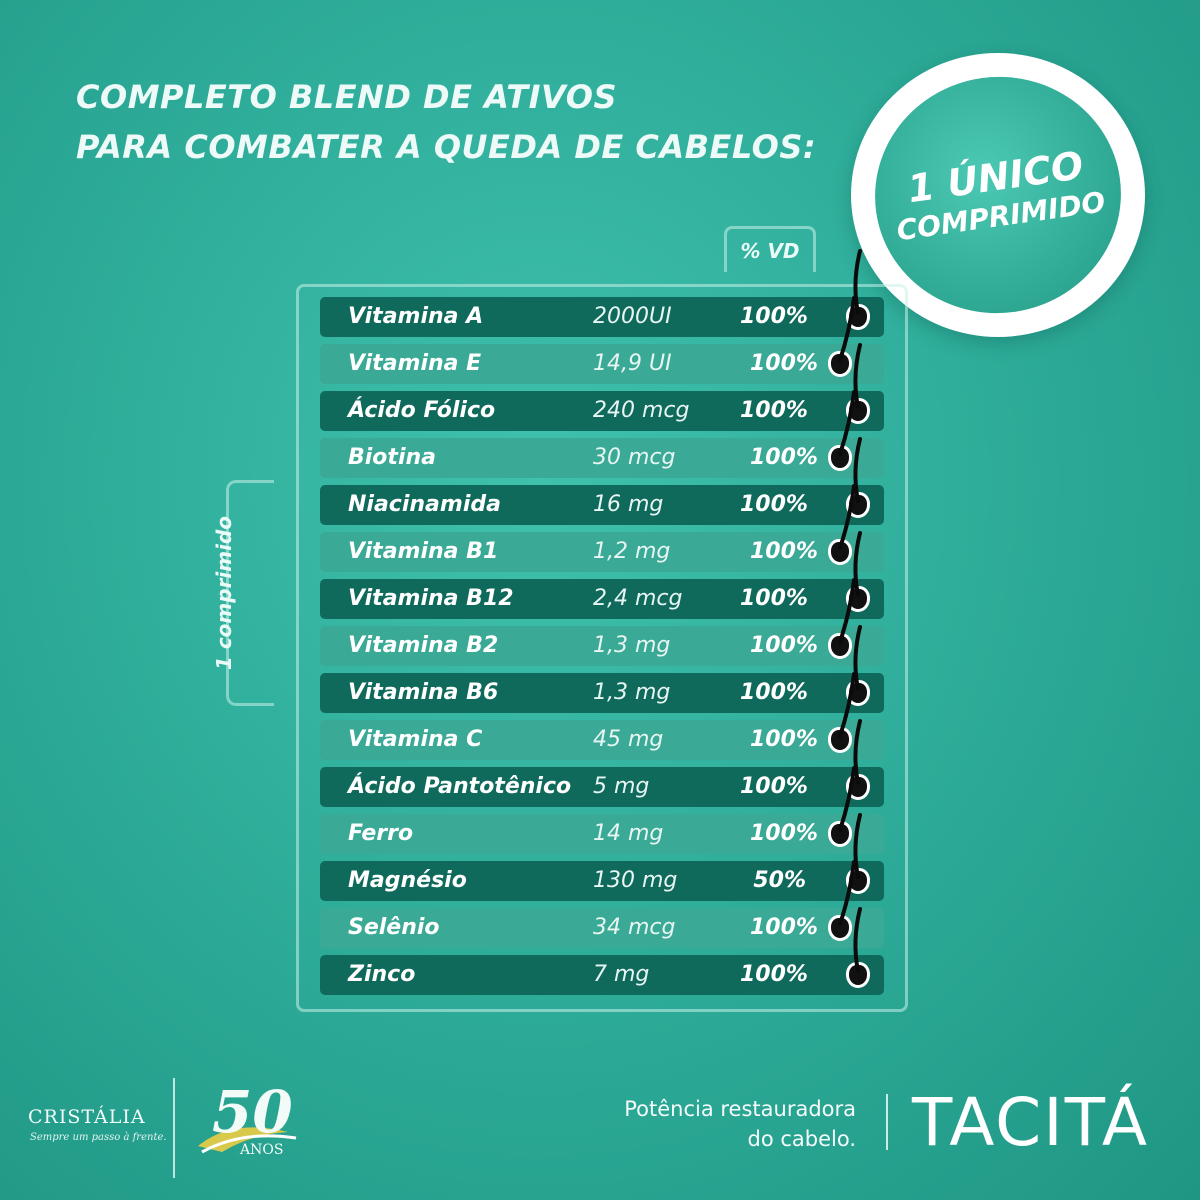 Image resolution: width=1200 pixels, height=1200 pixels. I want to click on cristalia-name: CRISTÁLIA, so click(87, 1117).